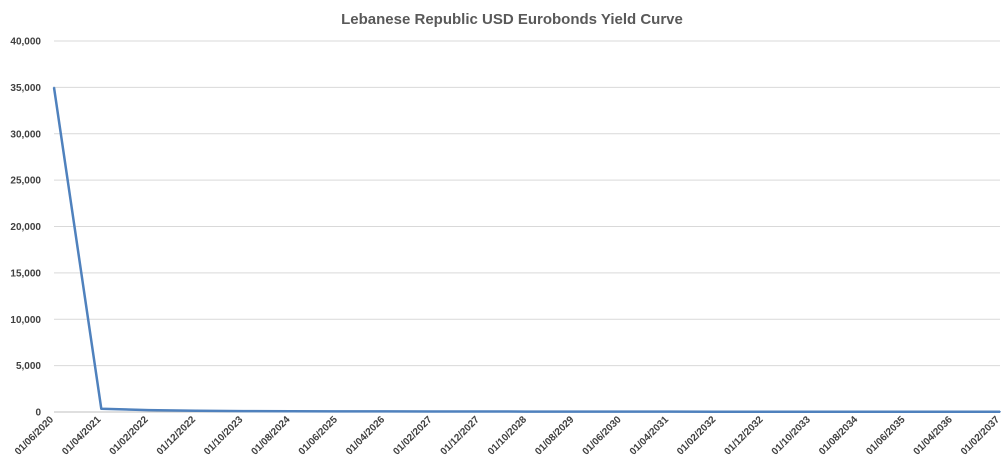  Describe the element at coordinates (460, 435) in the screenshot. I see `x-tick-label: 01/12/2027` at that location.